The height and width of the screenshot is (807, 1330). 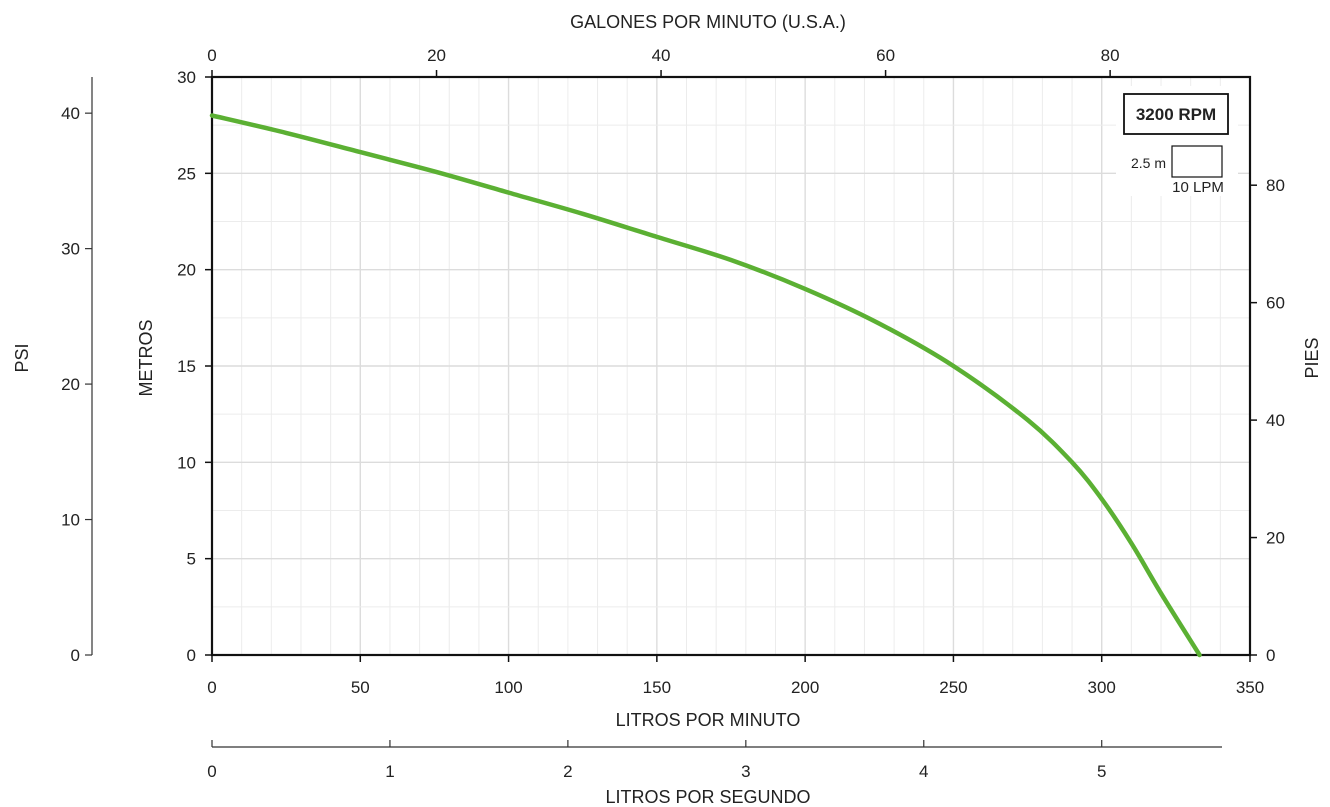 I want to click on right-tick-label: 0, so click(x=1270, y=655).